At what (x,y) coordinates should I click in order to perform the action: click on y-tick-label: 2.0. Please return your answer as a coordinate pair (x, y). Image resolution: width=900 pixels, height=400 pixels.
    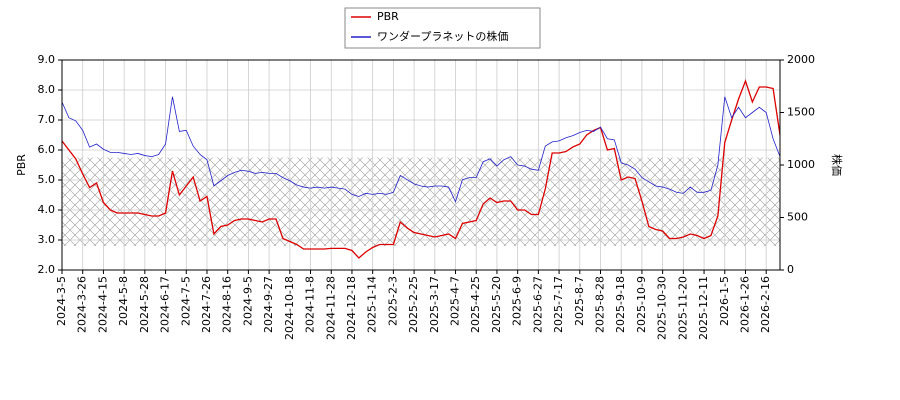
    Looking at the image, I should click on (47, 269).